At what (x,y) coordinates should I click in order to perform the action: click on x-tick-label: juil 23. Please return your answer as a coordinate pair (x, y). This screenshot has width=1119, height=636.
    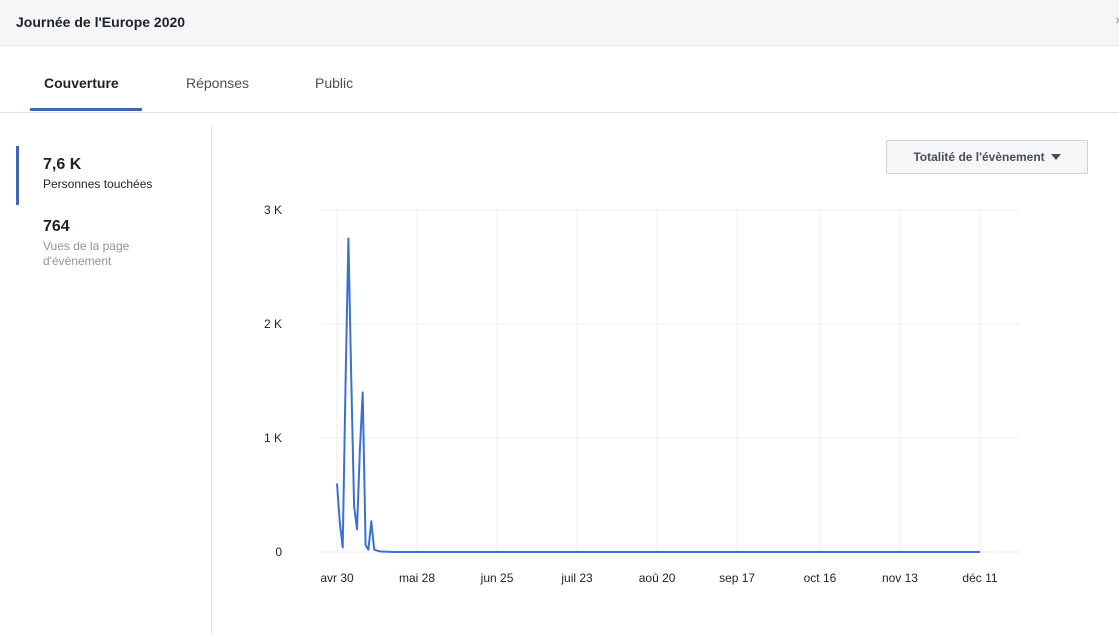
    Looking at the image, I should click on (576, 578).